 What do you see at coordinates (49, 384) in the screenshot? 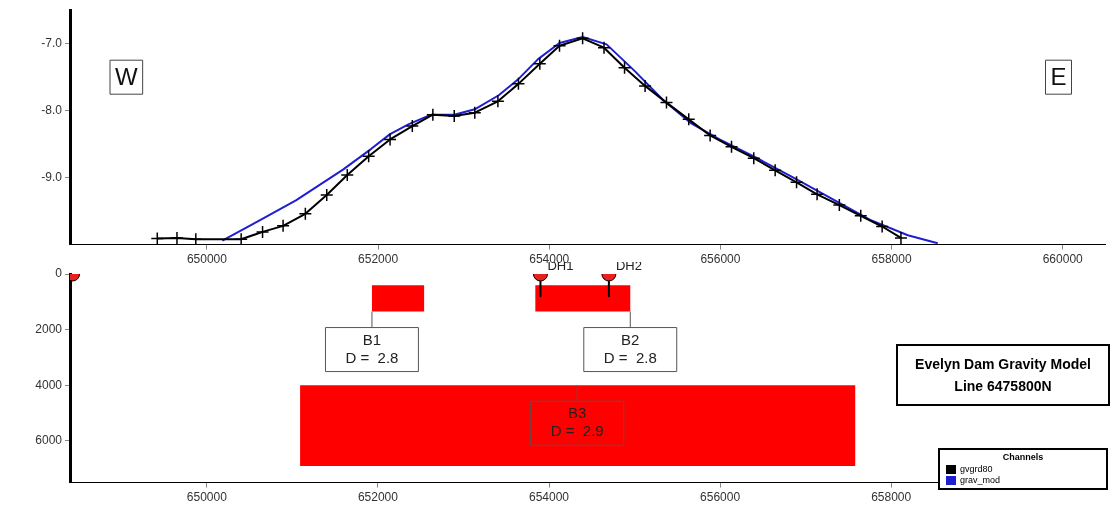
I see `y-tick-label: 4000` at bounding box center [49, 384].